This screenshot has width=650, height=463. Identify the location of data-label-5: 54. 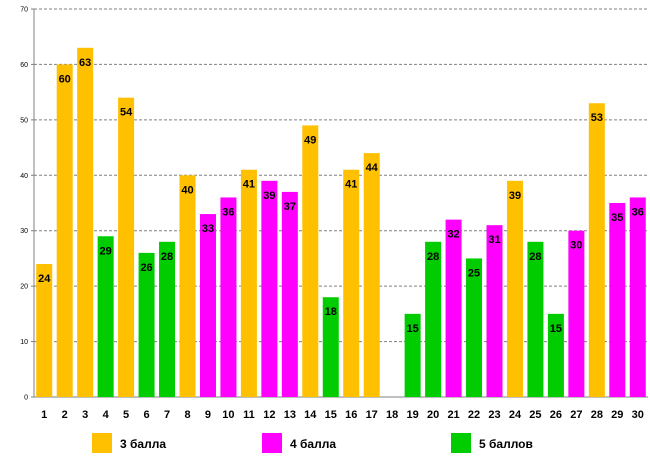
(126, 113).